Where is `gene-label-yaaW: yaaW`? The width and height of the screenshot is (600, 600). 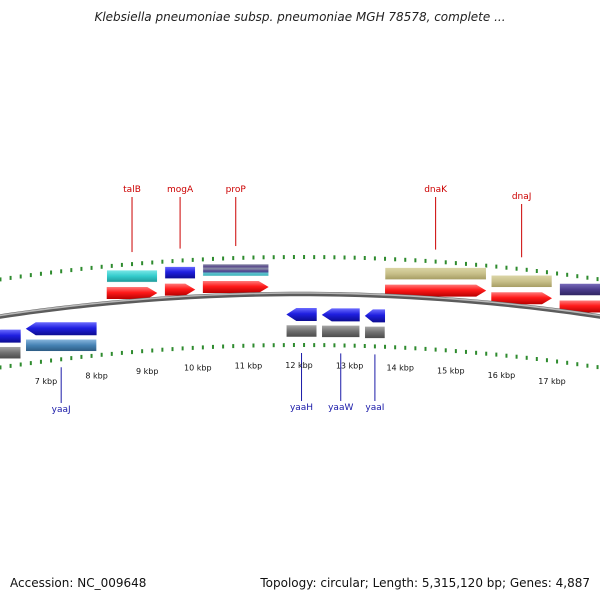 gene-label-yaaW: yaaW is located at coordinates (340, 383).